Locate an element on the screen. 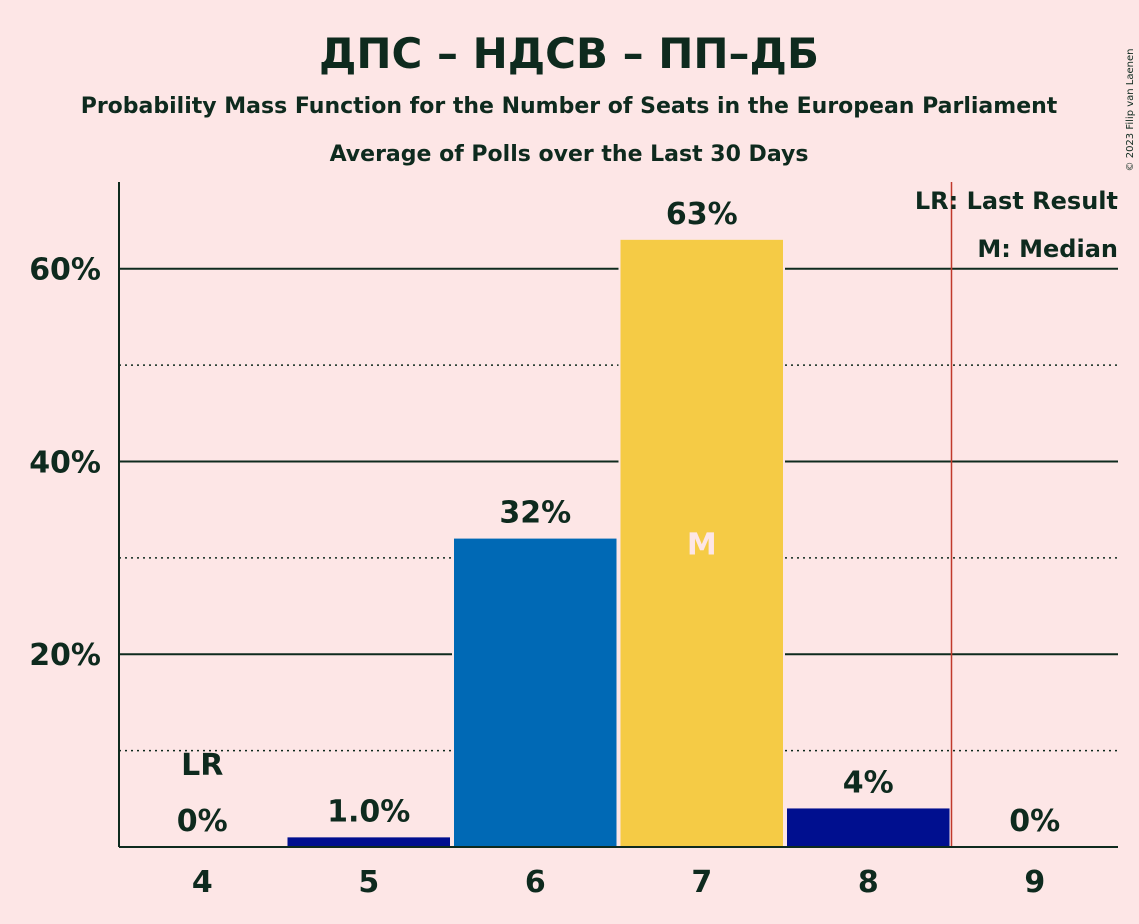 The width and height of the screenshot is (1139, 924). y-tick-label: 60% is located at coordinates (65, 270).